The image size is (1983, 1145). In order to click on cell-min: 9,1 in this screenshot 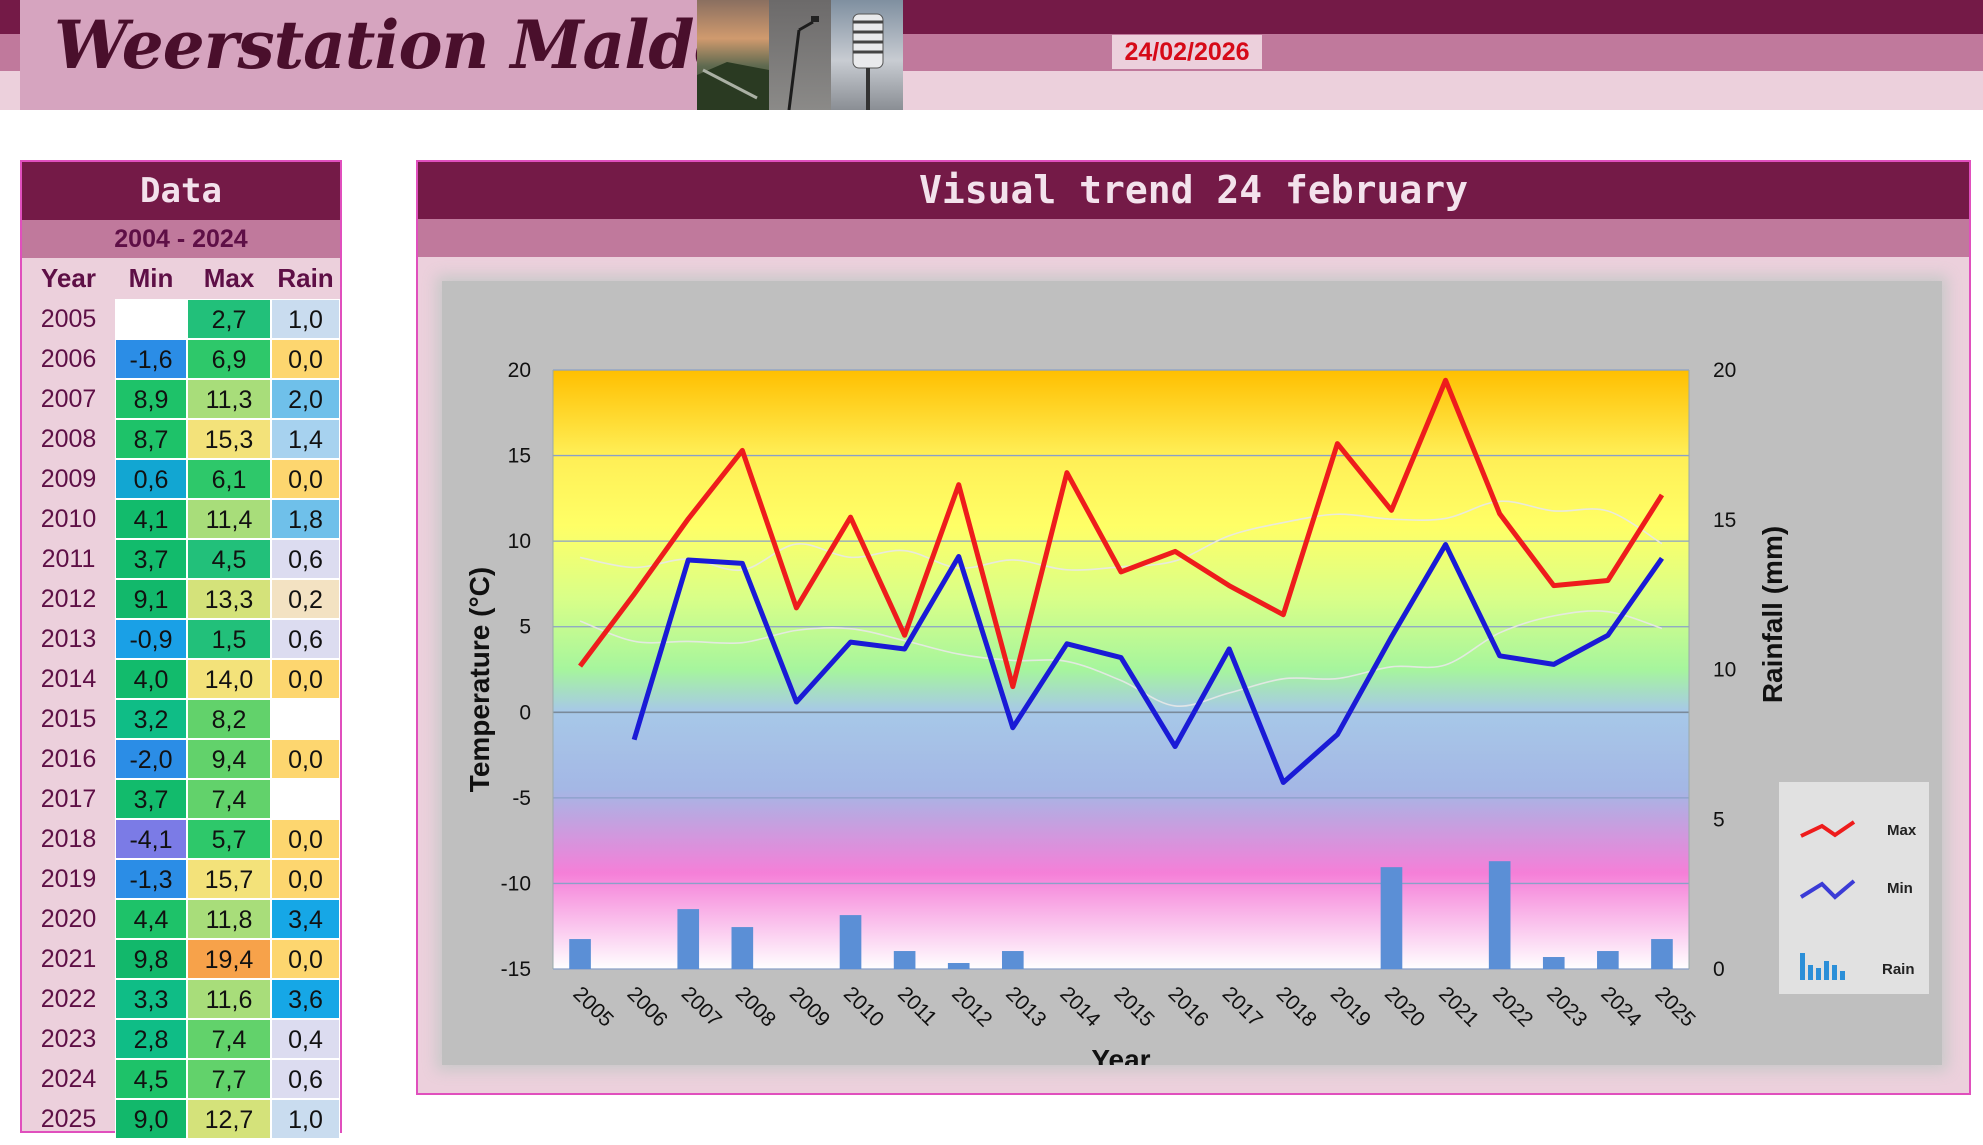, I will do `click(151, 599)`.